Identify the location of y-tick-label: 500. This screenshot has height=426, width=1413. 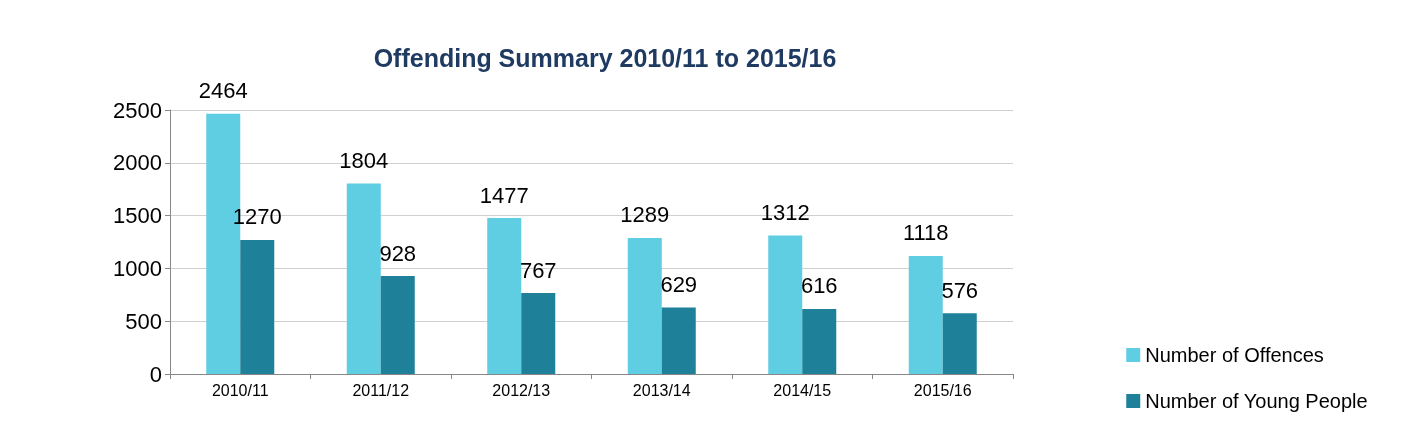
(143, 321).